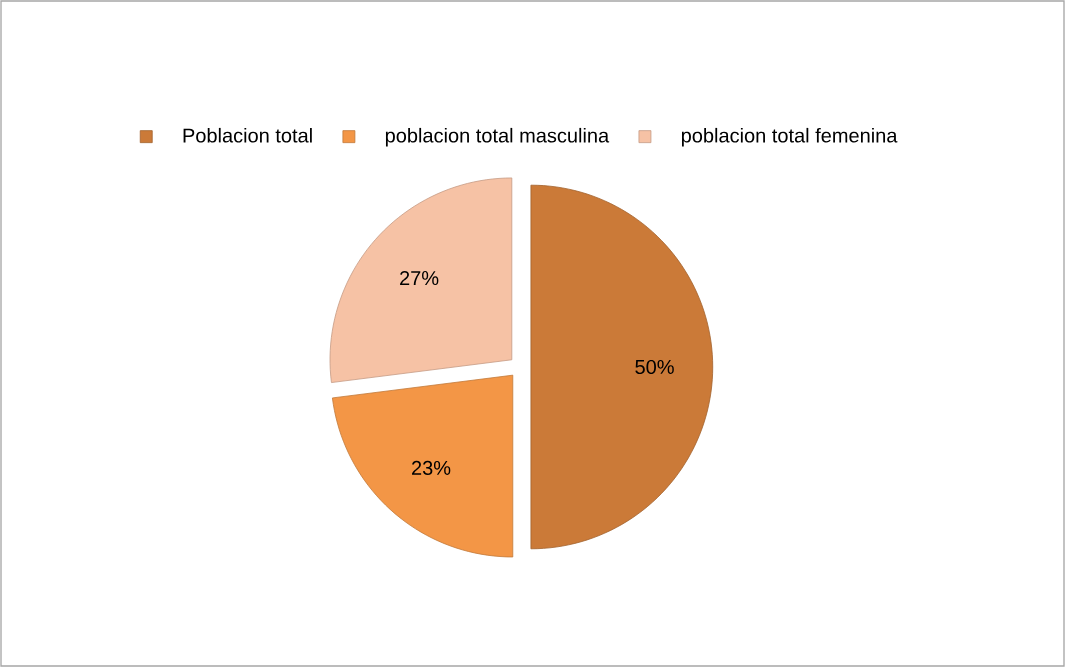 The image size is (1065, 667). I want to click on legend-label: Poblacion total, so click(247, 135).